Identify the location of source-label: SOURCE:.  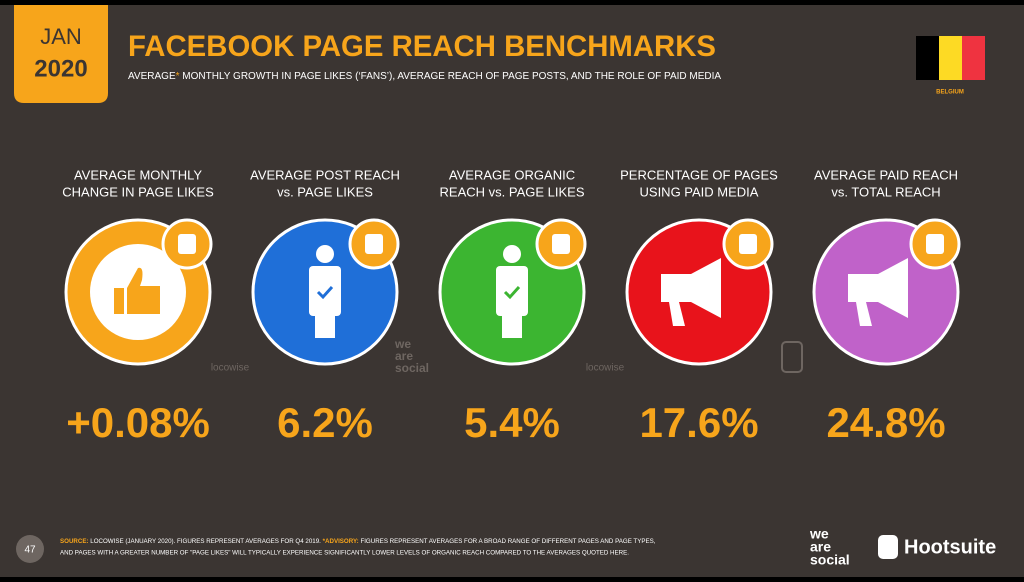
(74, 541).